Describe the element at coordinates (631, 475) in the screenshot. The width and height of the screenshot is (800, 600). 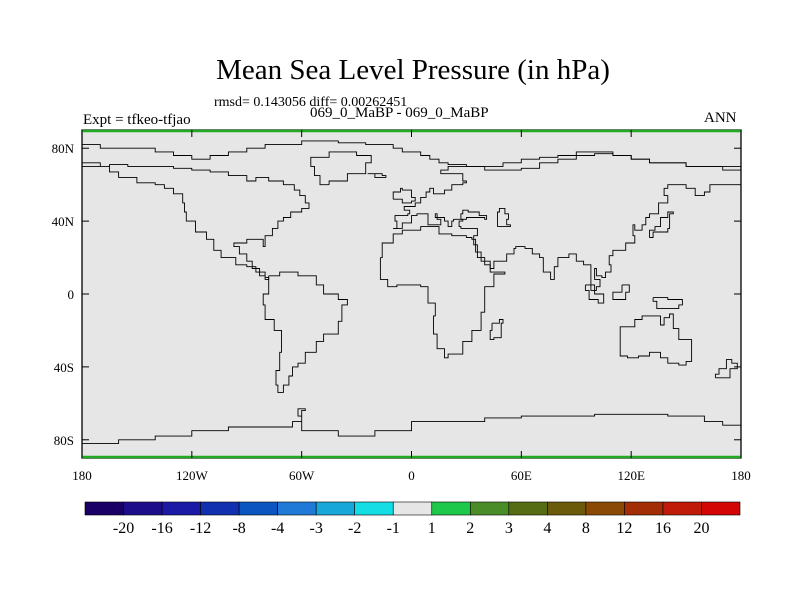
I see `x-tick-label: 120E` at that location.